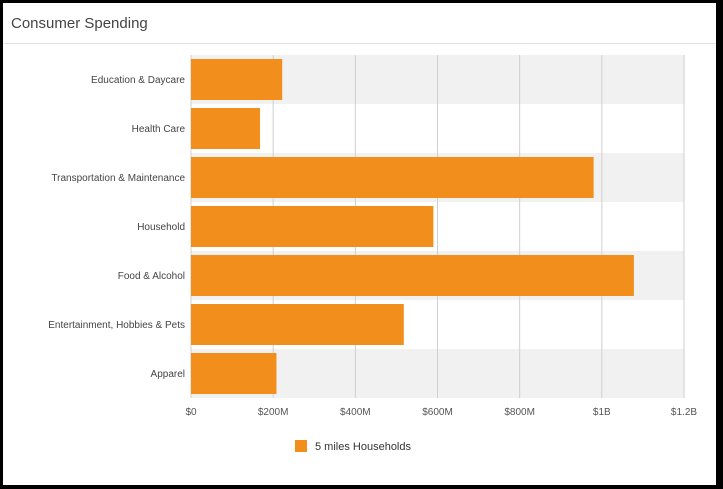  What do you see at coordinates (161, 227) in the screenshot?
I see `category-label: Household` at bounding box center [161, 227].